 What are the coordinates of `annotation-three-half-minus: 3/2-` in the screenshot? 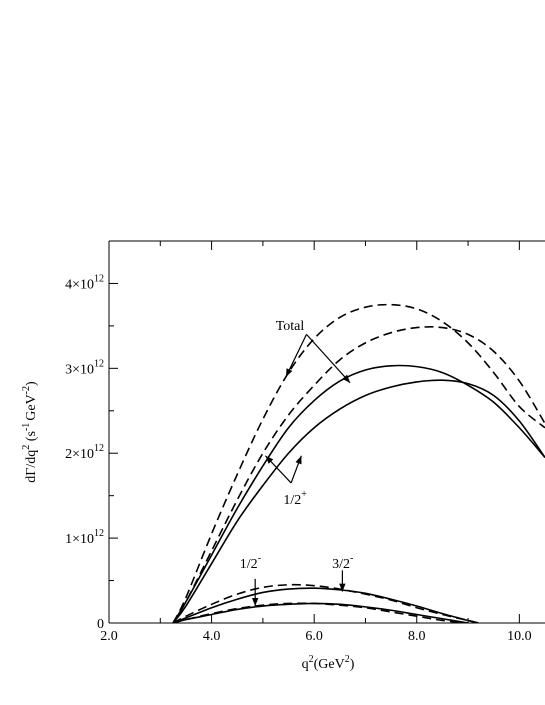 It's located at (342, 562).